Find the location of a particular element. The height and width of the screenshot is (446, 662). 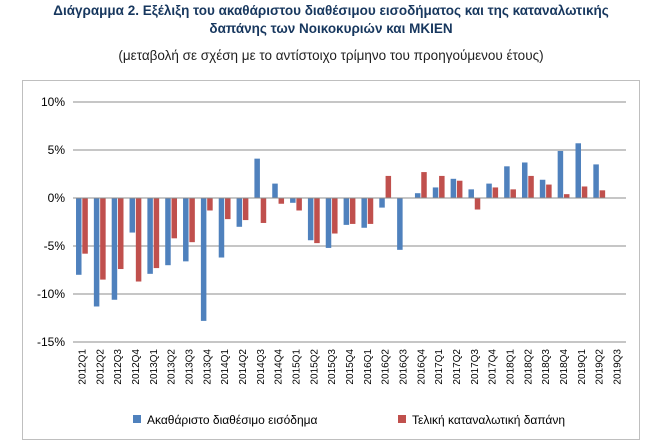

x-tick-label: 2016Q4 is located at coordinates (421, 367).